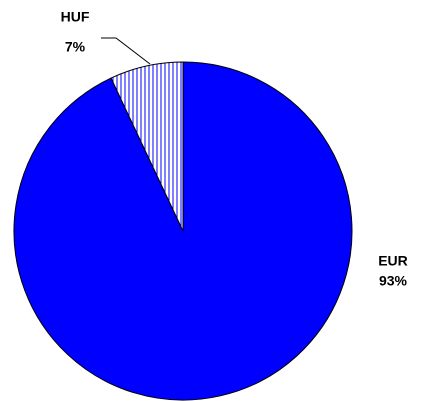 The height and width of the screenshot is (401, 443). I want to click on leader-line, so click(126, 51).